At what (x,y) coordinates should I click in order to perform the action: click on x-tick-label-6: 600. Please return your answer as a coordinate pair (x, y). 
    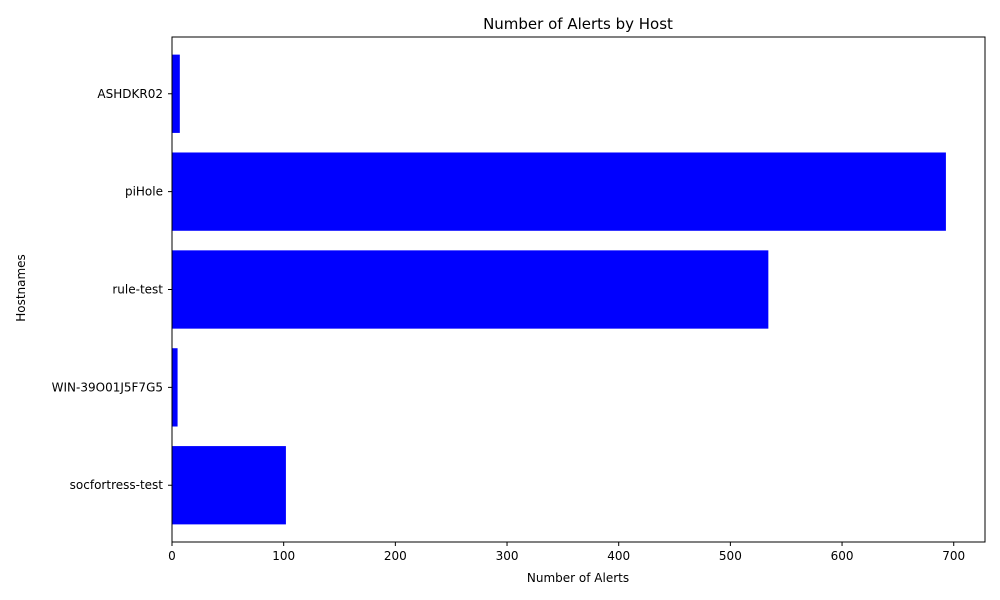
    Looking at the image, I should click on (842, 556).